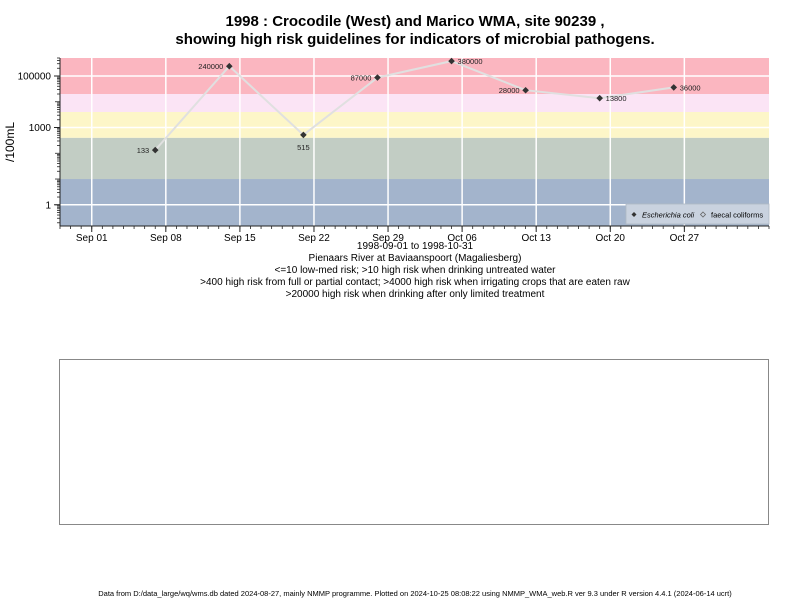 The image size is (800, 600). Describe the element at coordinates (40, 128) in the screenshot. I see `y-tick-label: 1000` at that location.